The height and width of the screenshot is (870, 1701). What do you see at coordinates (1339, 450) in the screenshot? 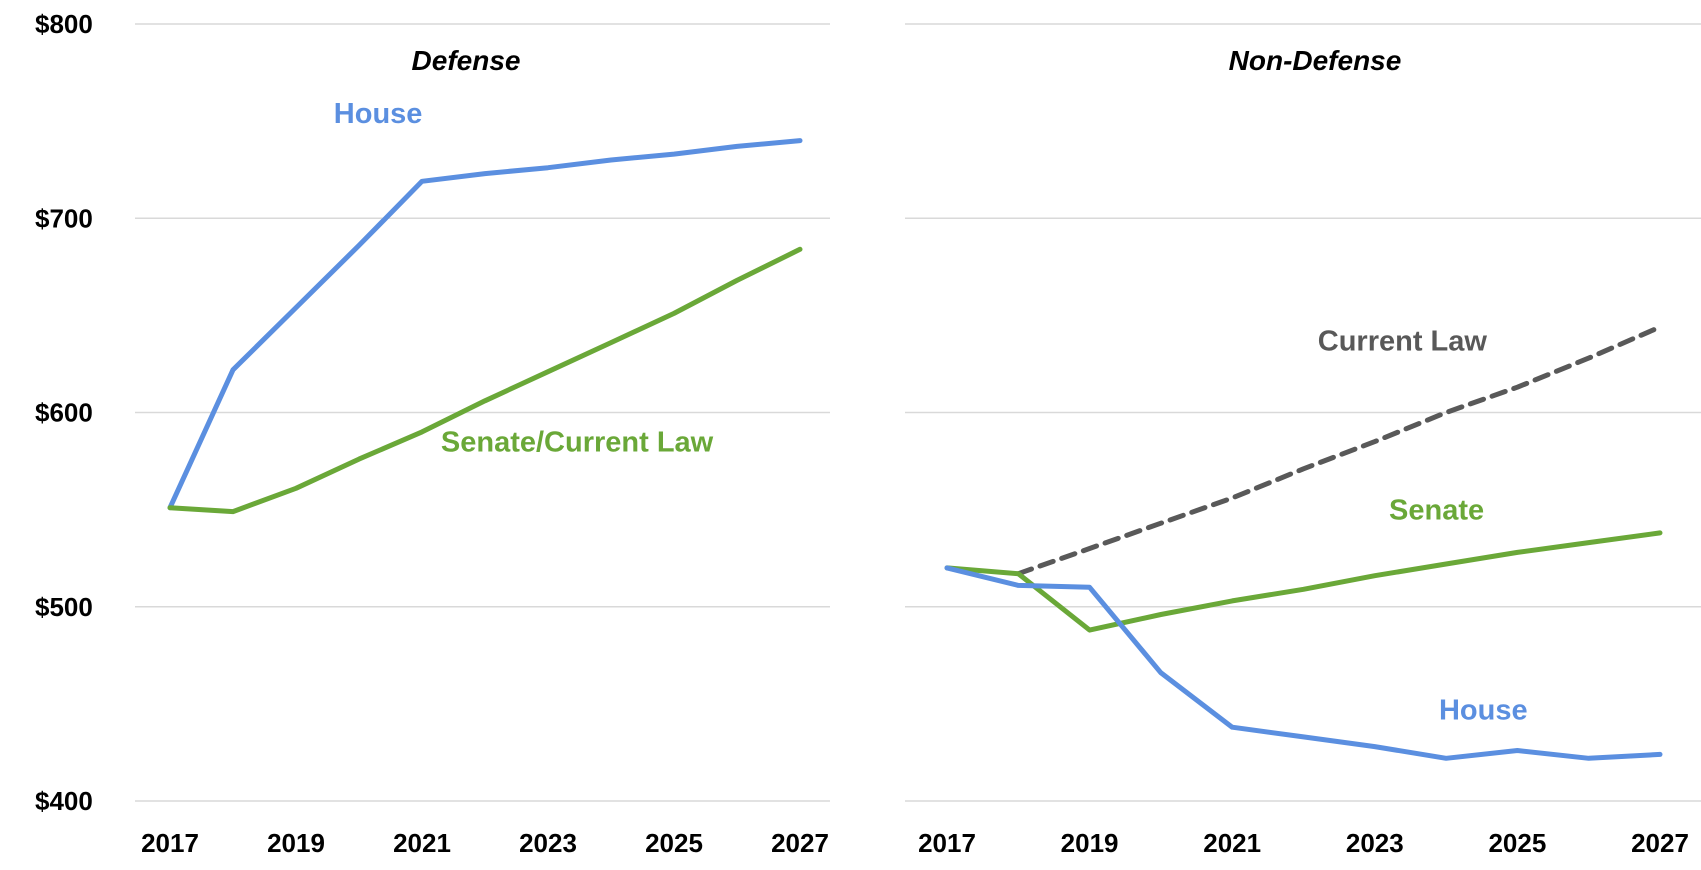
I see `series-line-current-law` at bounding box center [1339, 450].